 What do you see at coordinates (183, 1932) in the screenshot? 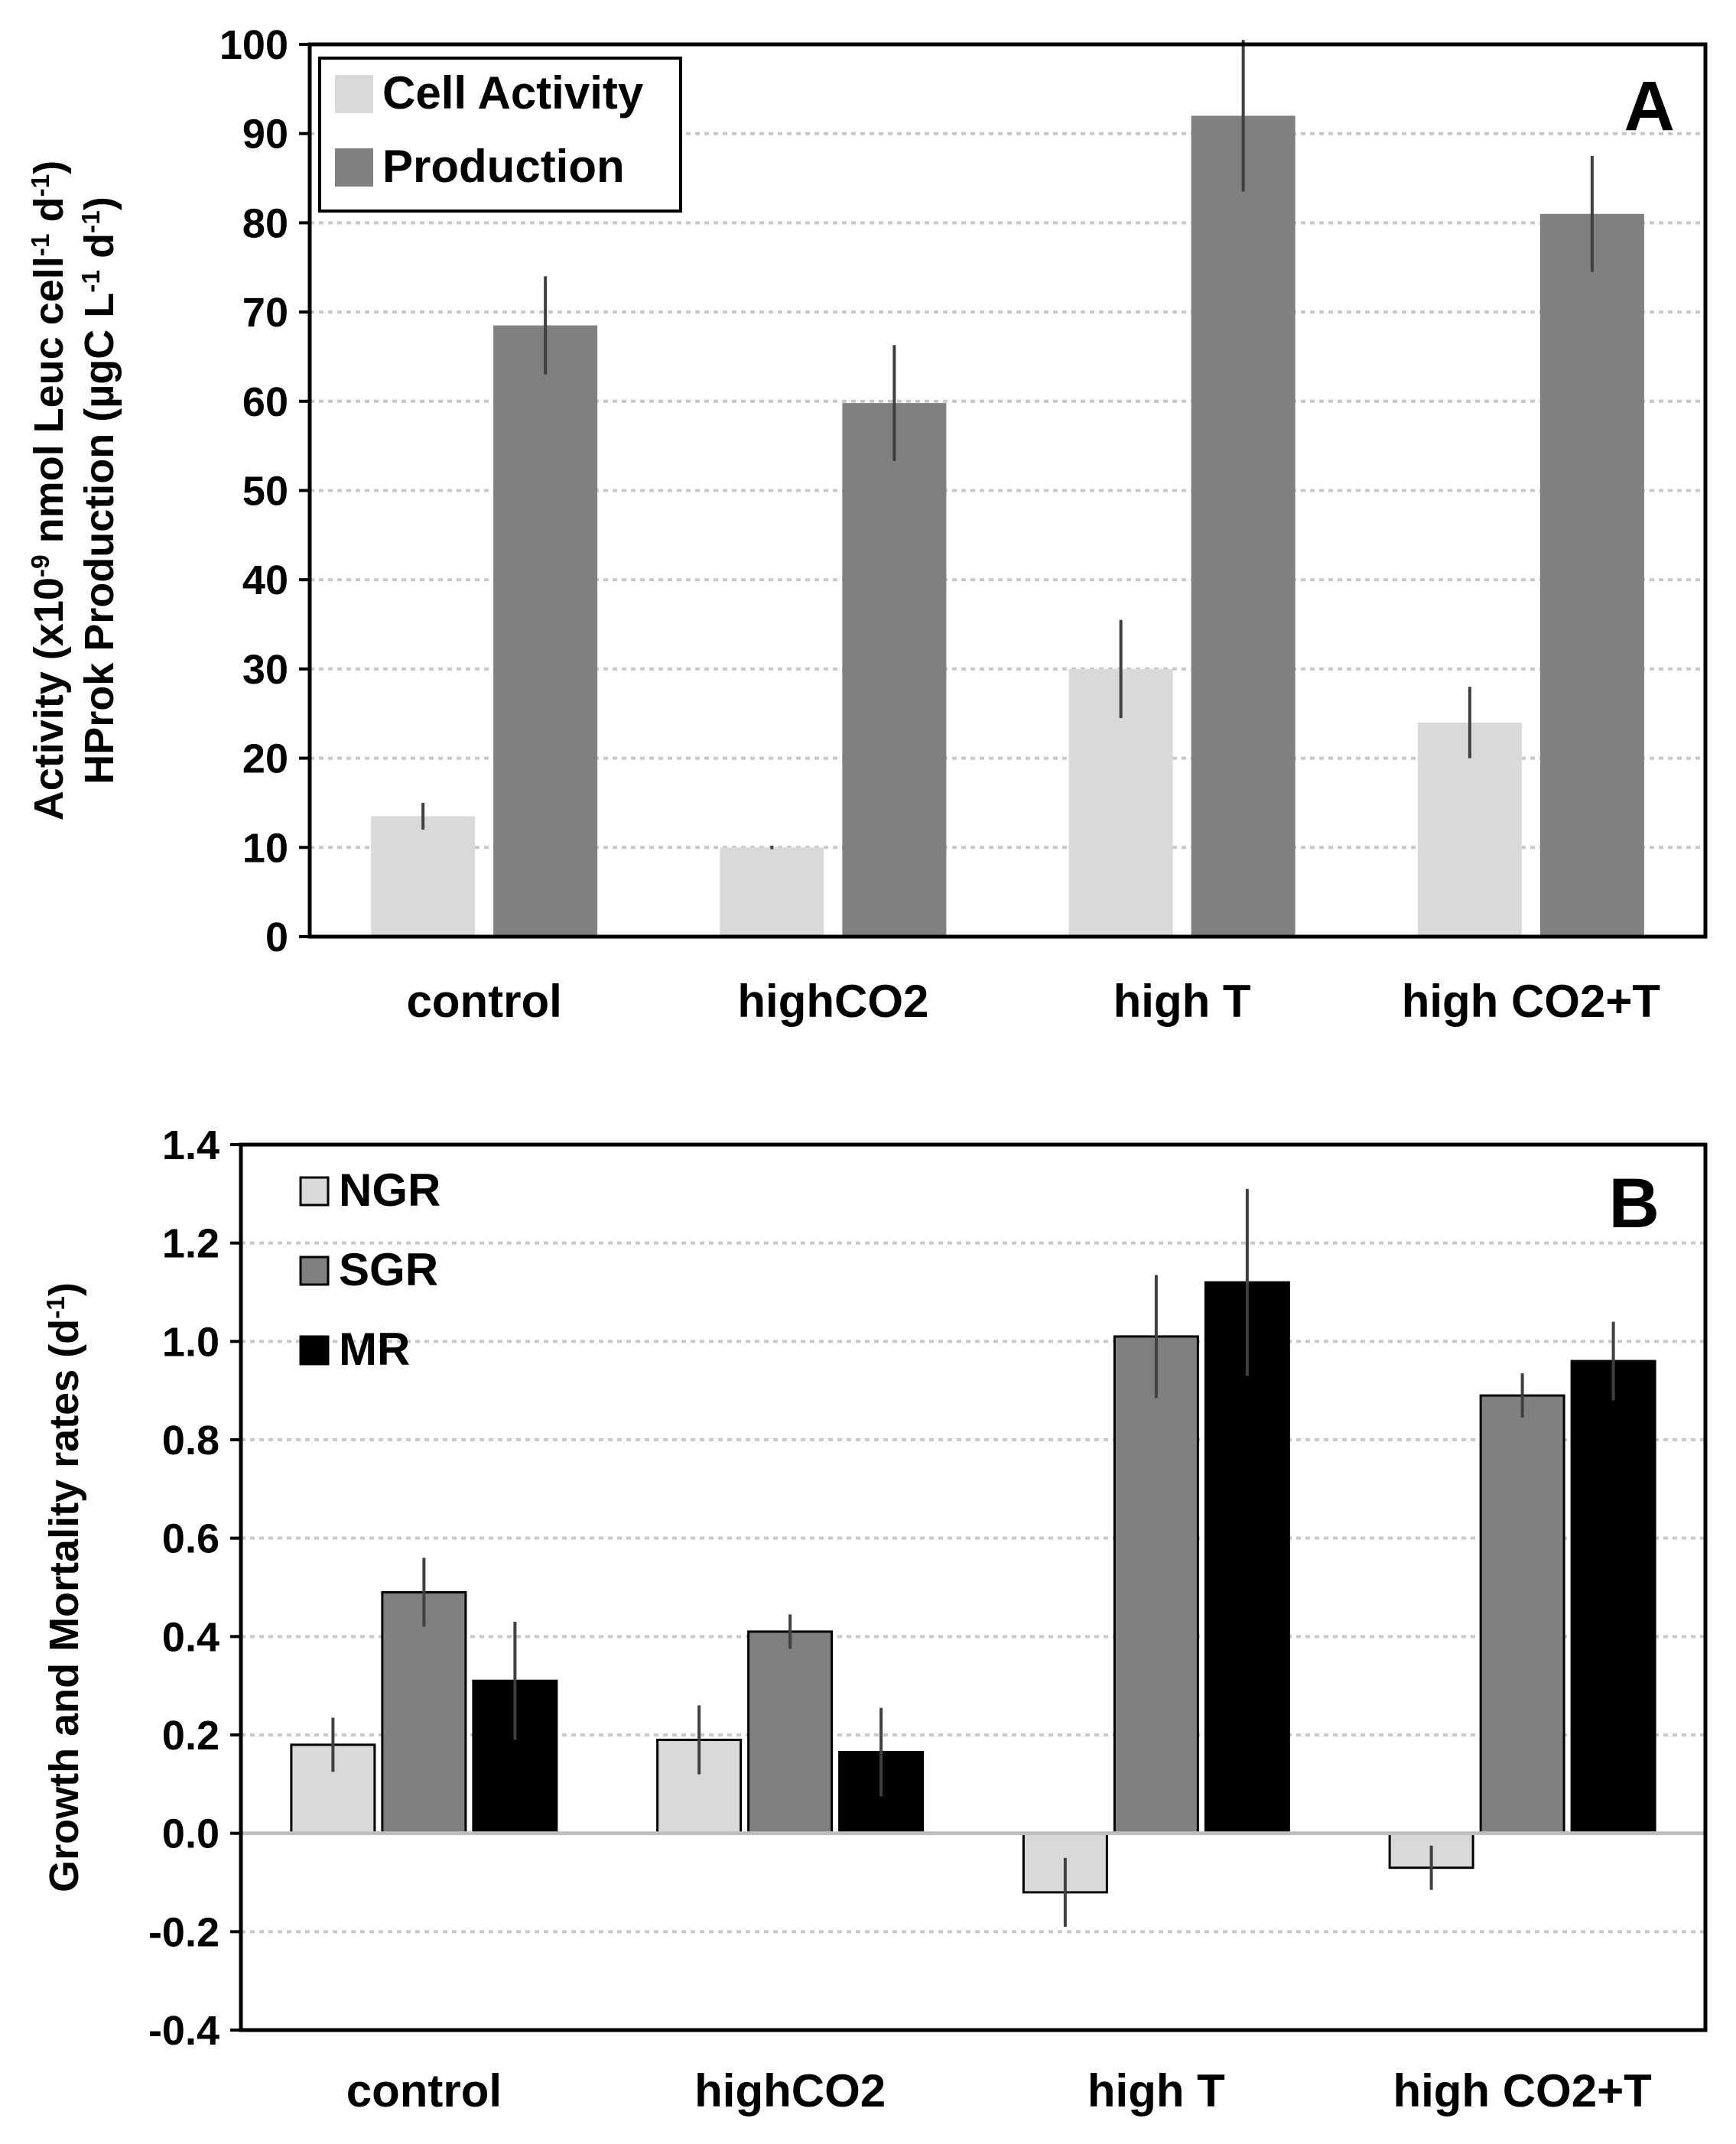
I see `y-tick-label: -0.2` at bounding box center [183, 1932].